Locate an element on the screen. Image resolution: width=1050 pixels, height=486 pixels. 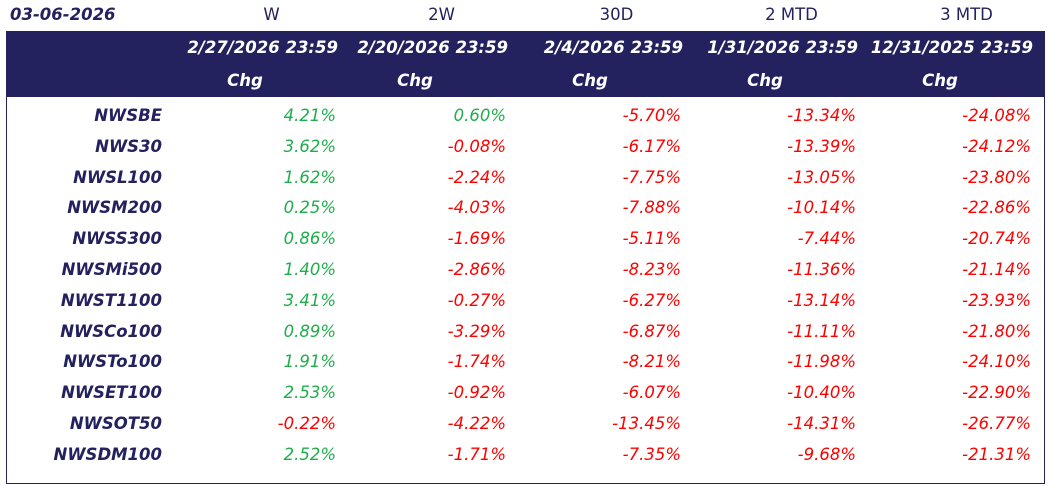
value-cell: 0.86% is located at coordinates (309, 239).